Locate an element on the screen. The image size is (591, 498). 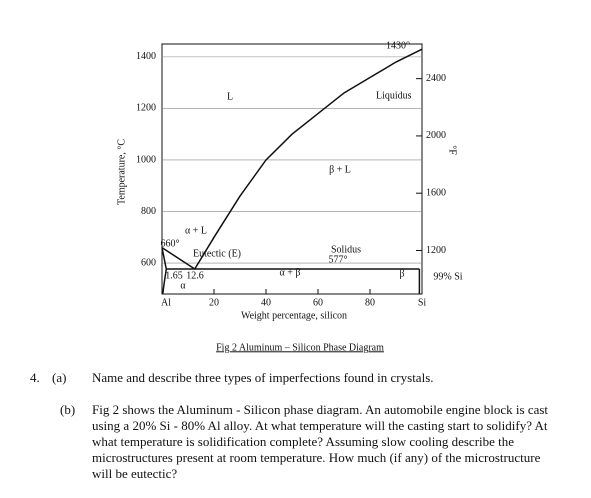
x-tick-label: Si is located at coordinates (422, 302).